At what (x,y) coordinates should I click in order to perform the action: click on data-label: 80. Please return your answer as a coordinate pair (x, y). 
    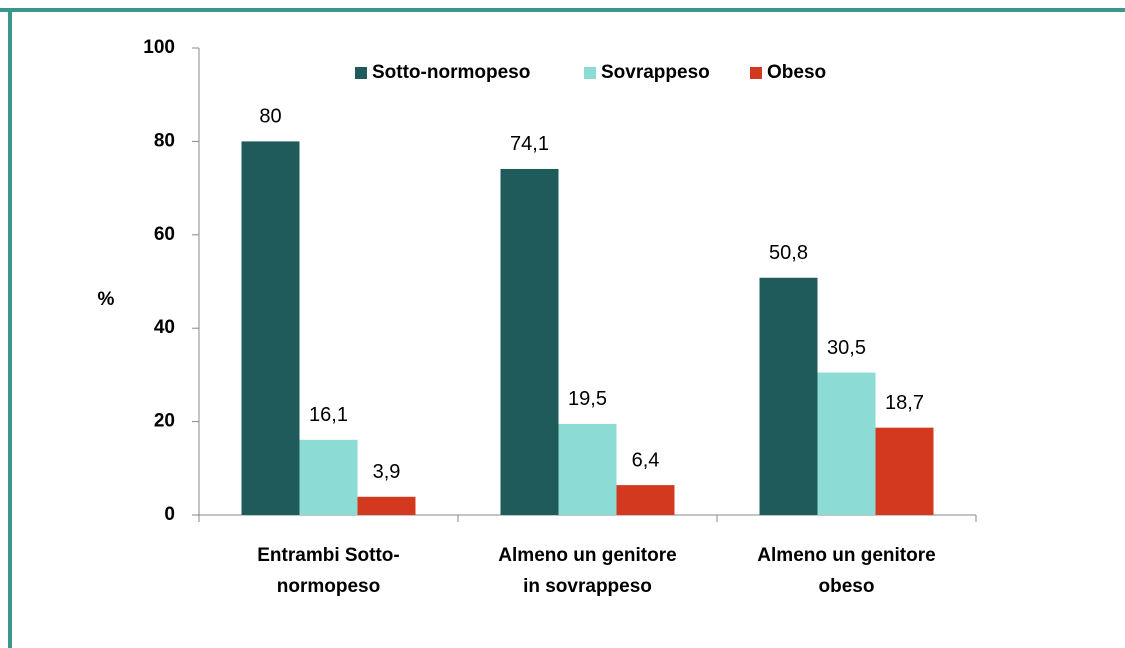
    Looking at the image, I should click on (270, 117).